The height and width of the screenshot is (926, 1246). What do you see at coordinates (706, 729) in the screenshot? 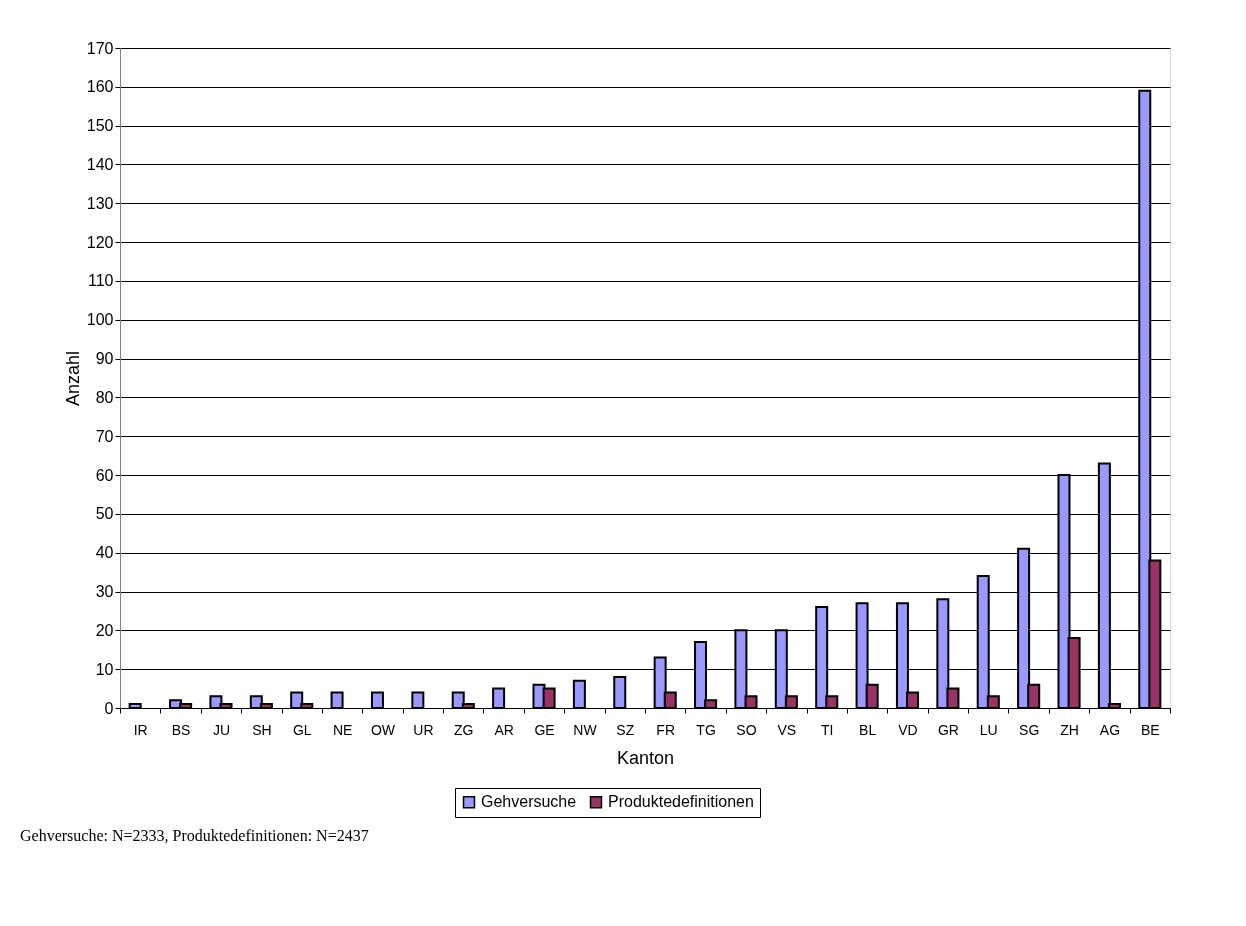
I see `x-tick-label: TG` at bounding box center [706, 729].